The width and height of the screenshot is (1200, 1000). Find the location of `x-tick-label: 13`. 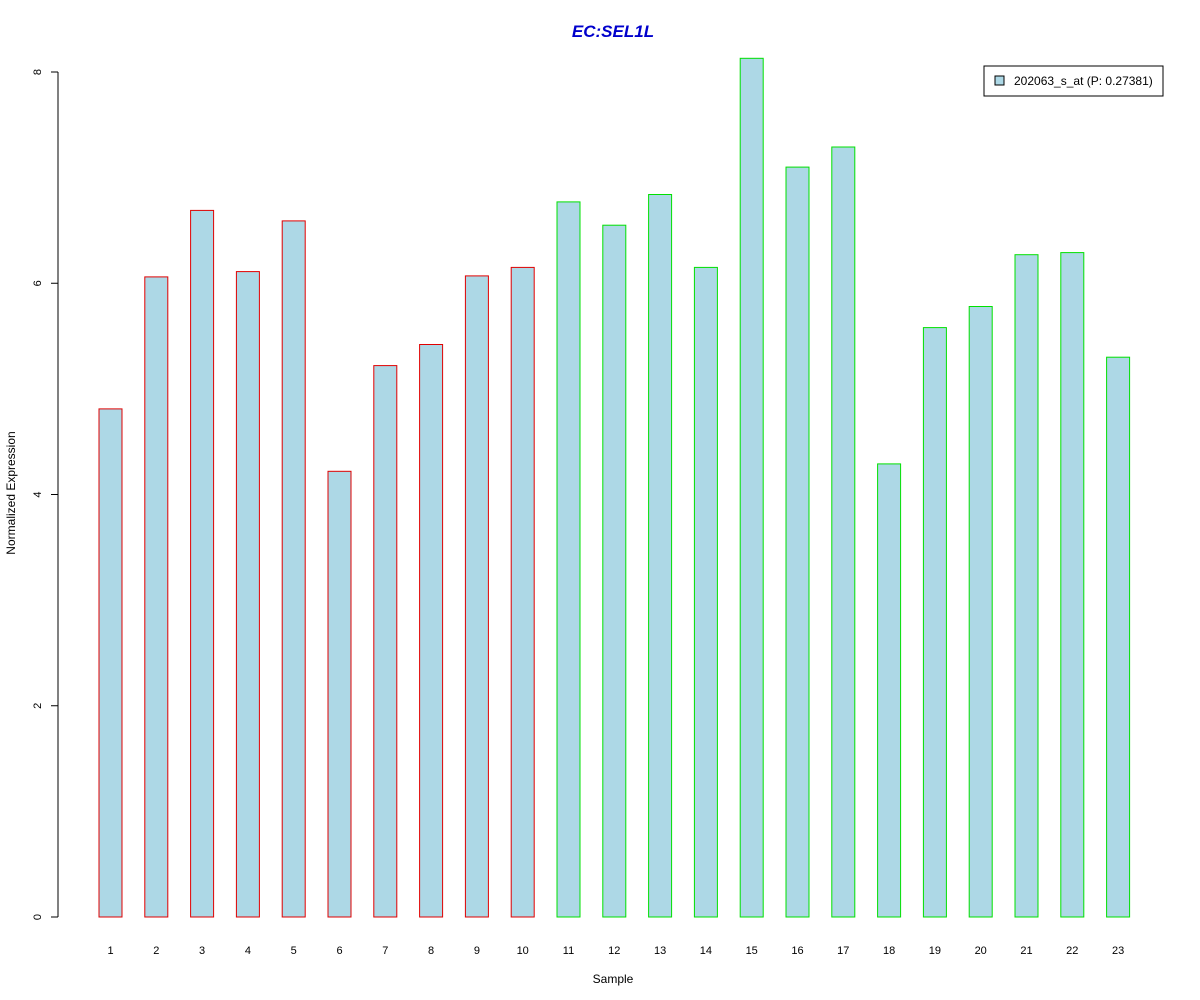

x-tick-label: 13 is located at coordinates (660, 951).